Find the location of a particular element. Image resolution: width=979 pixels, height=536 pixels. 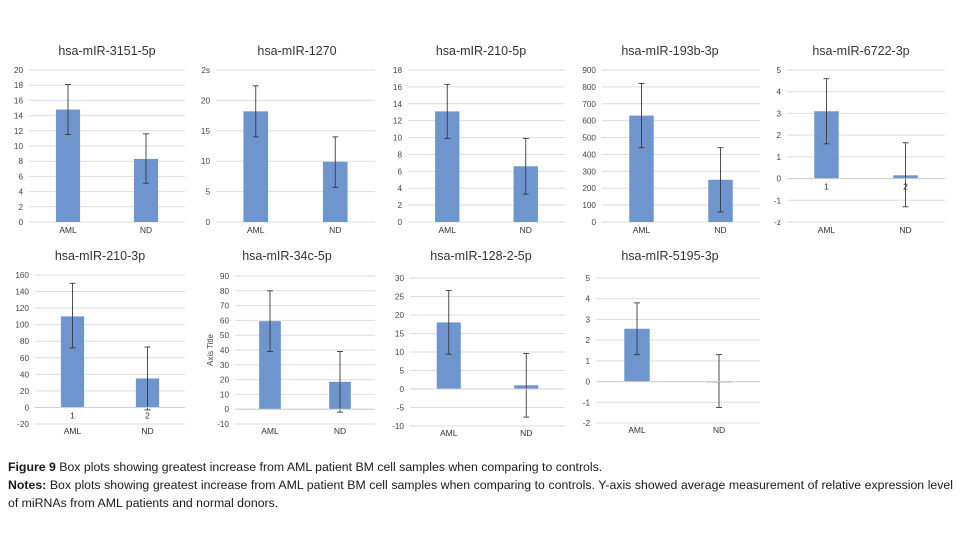

y-tick-label: 12 is located at coordinates (19, 131).